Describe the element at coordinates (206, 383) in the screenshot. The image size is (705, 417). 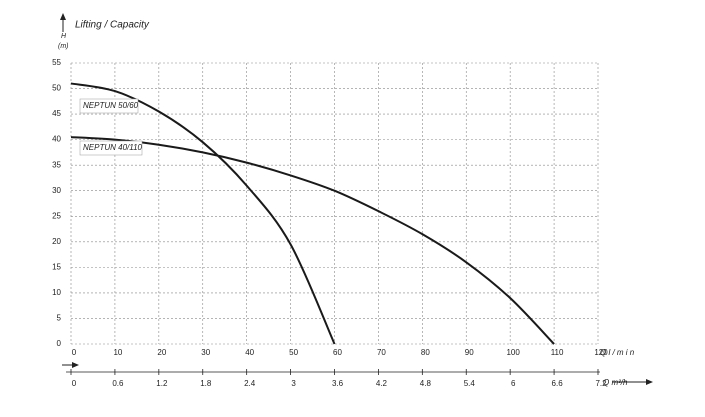
I see `x2-tick-label: 1.8` at that location.